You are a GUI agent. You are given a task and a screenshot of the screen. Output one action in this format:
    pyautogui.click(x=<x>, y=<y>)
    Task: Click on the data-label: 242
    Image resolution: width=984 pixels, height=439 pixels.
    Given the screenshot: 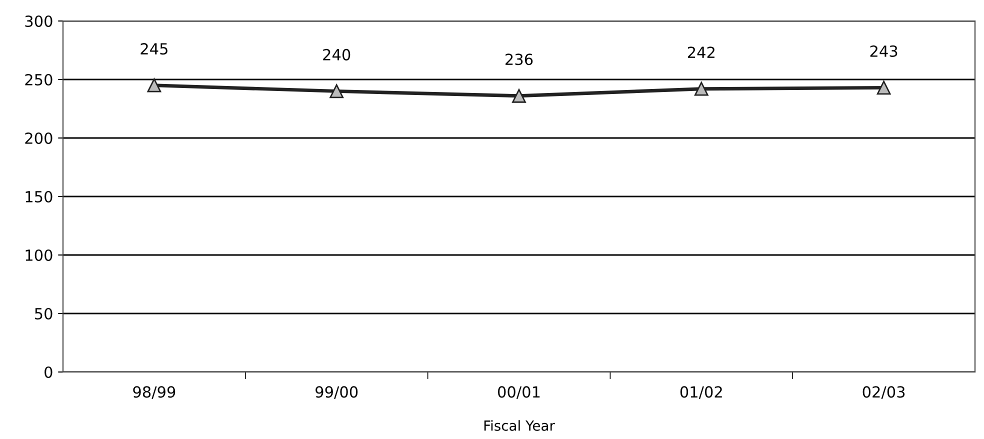 What is the action you would take?
    pyautogui.click(x=701, y=52)
    